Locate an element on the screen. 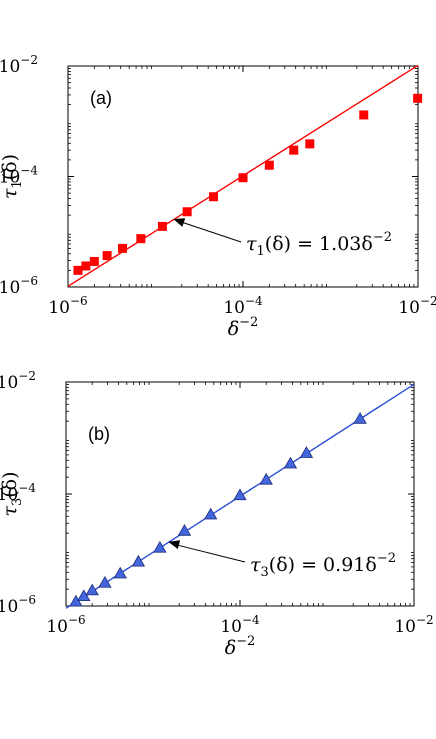 The height and width of the screenshot is (739, 436). panel-label: (a) is located at coordinates (101, 98).